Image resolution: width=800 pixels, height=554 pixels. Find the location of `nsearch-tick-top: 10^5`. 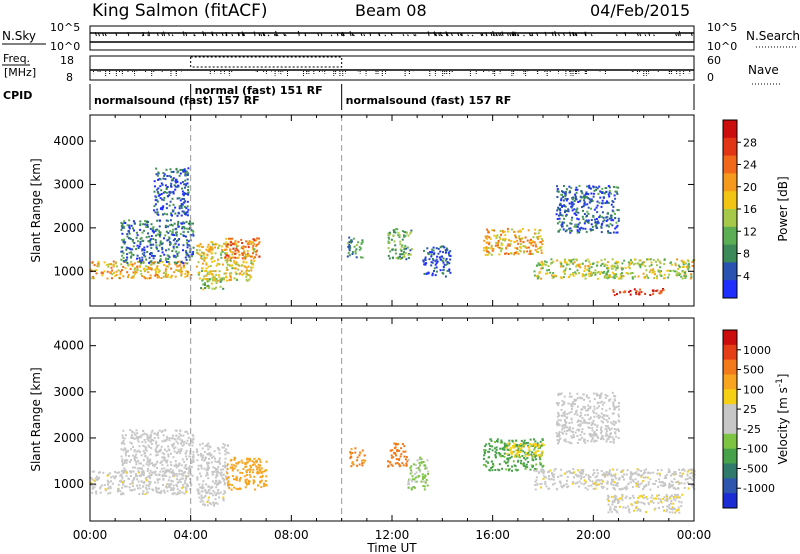

nsearch-tick-top: 10^5 is located at coordinates (722, 27).